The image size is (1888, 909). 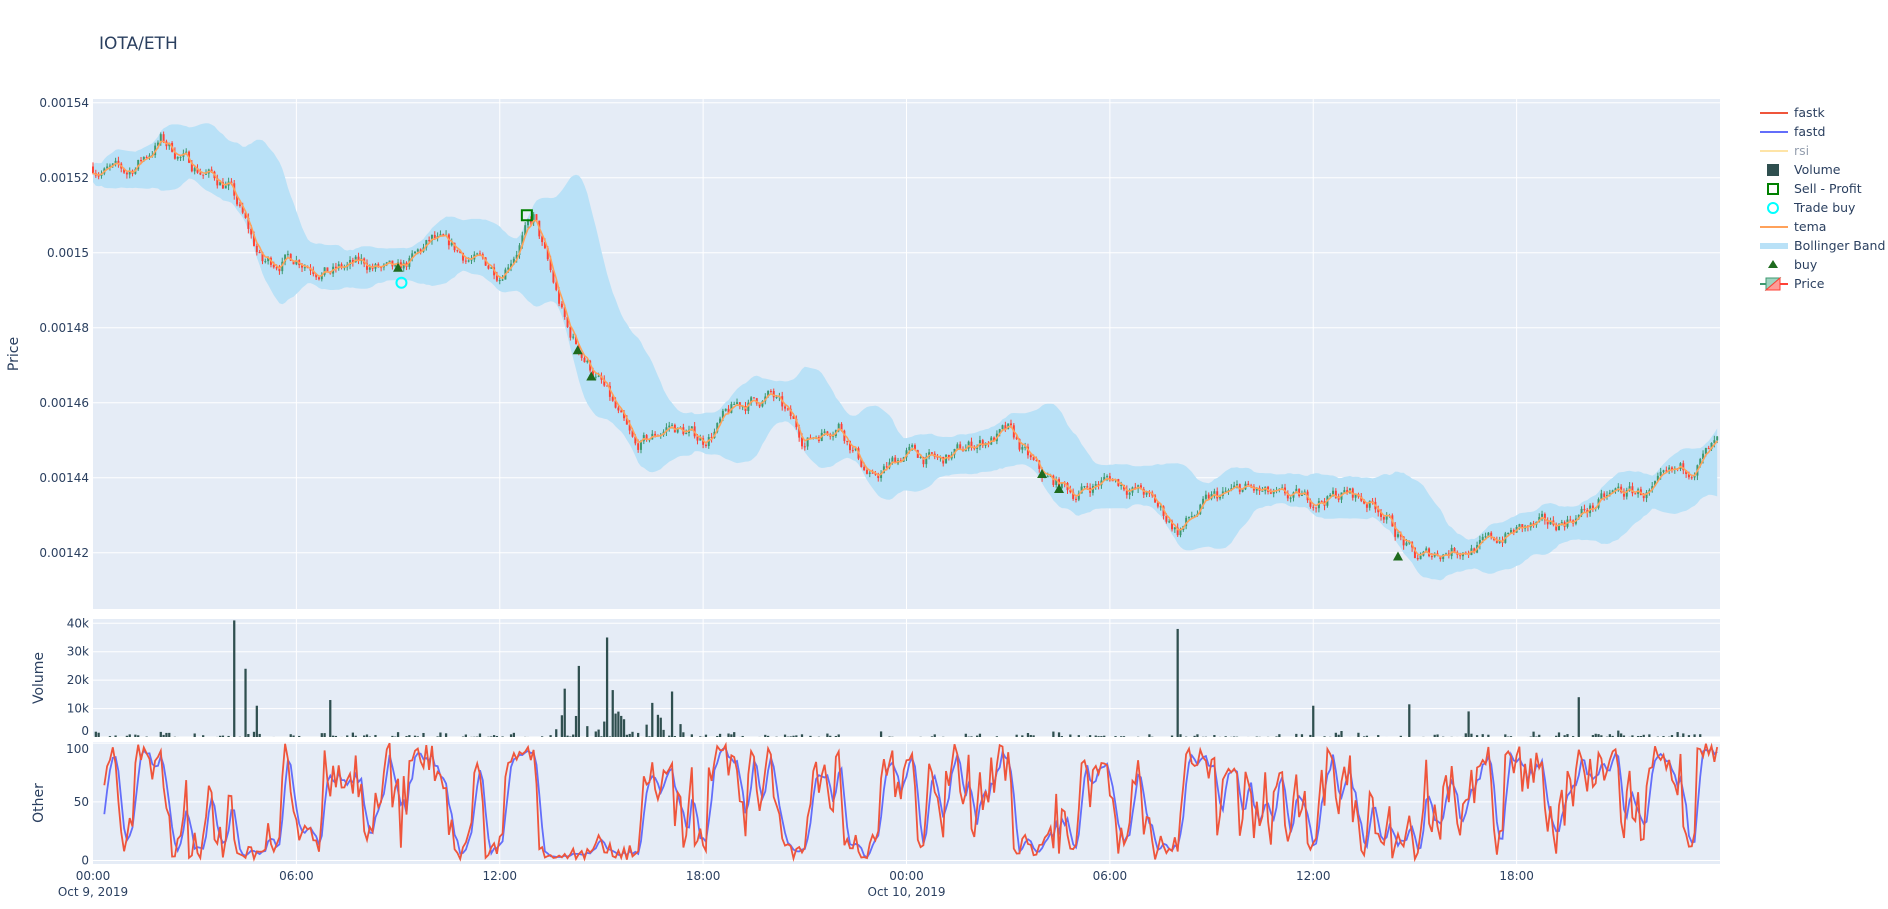 I want to click on price-axis-title: Price, so click(x=14, y=354).